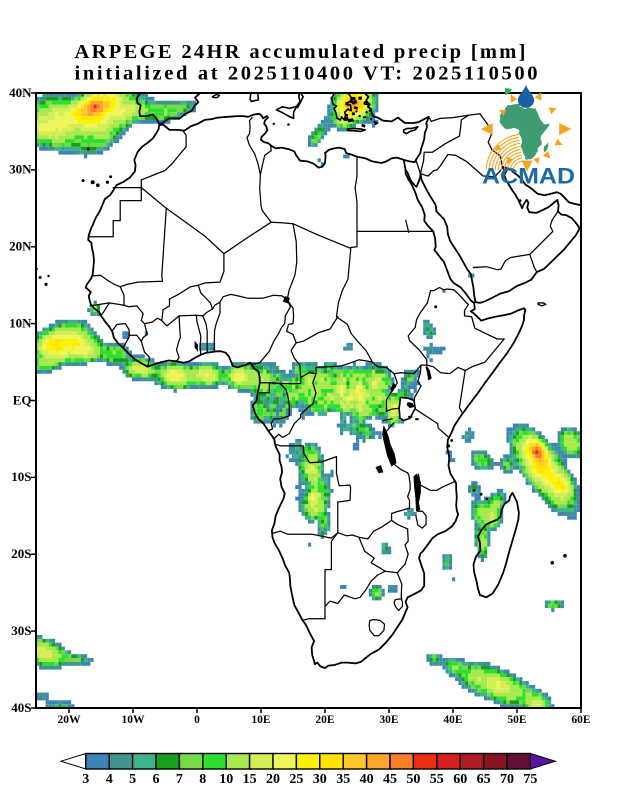 This screenshot has width=618, height=805. Describe the element at coordinates (300, 52) in the screenshot. I see `svg-text:ARPEGE 24HR accumulated precip: ARPEGE 24HR accumulated precip [mm]` at that location.